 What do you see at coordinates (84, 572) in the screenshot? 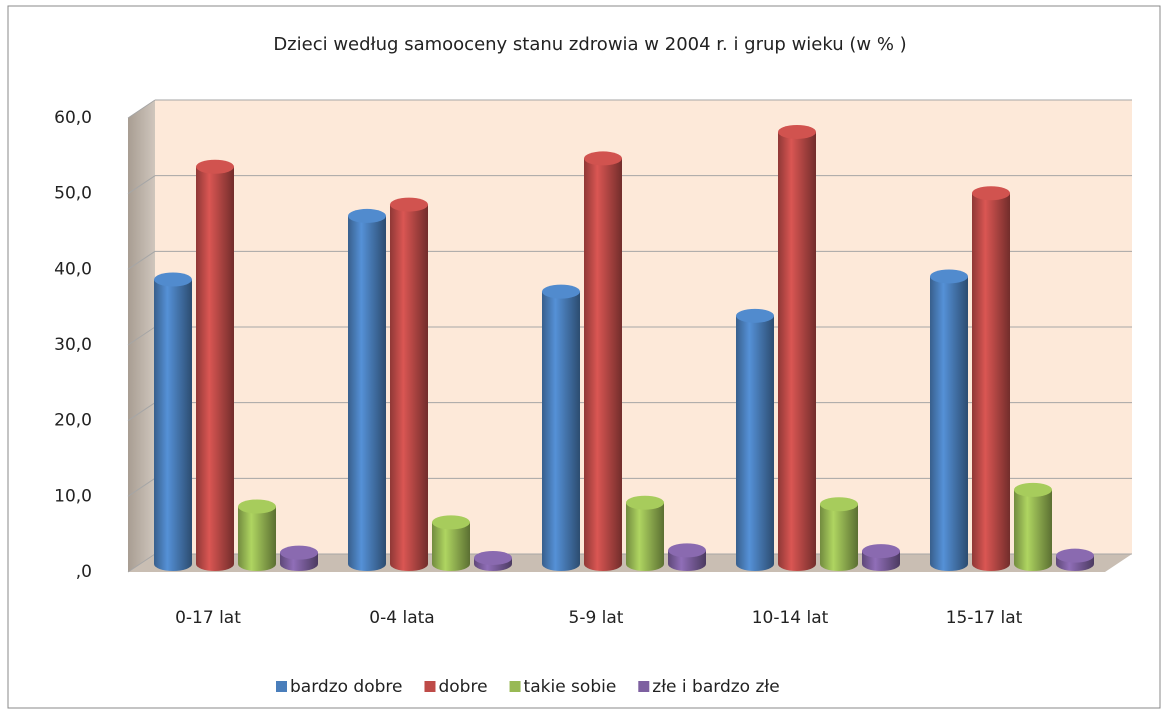
I see `y-tick-label: ,0` at bounding box center [84, 572].